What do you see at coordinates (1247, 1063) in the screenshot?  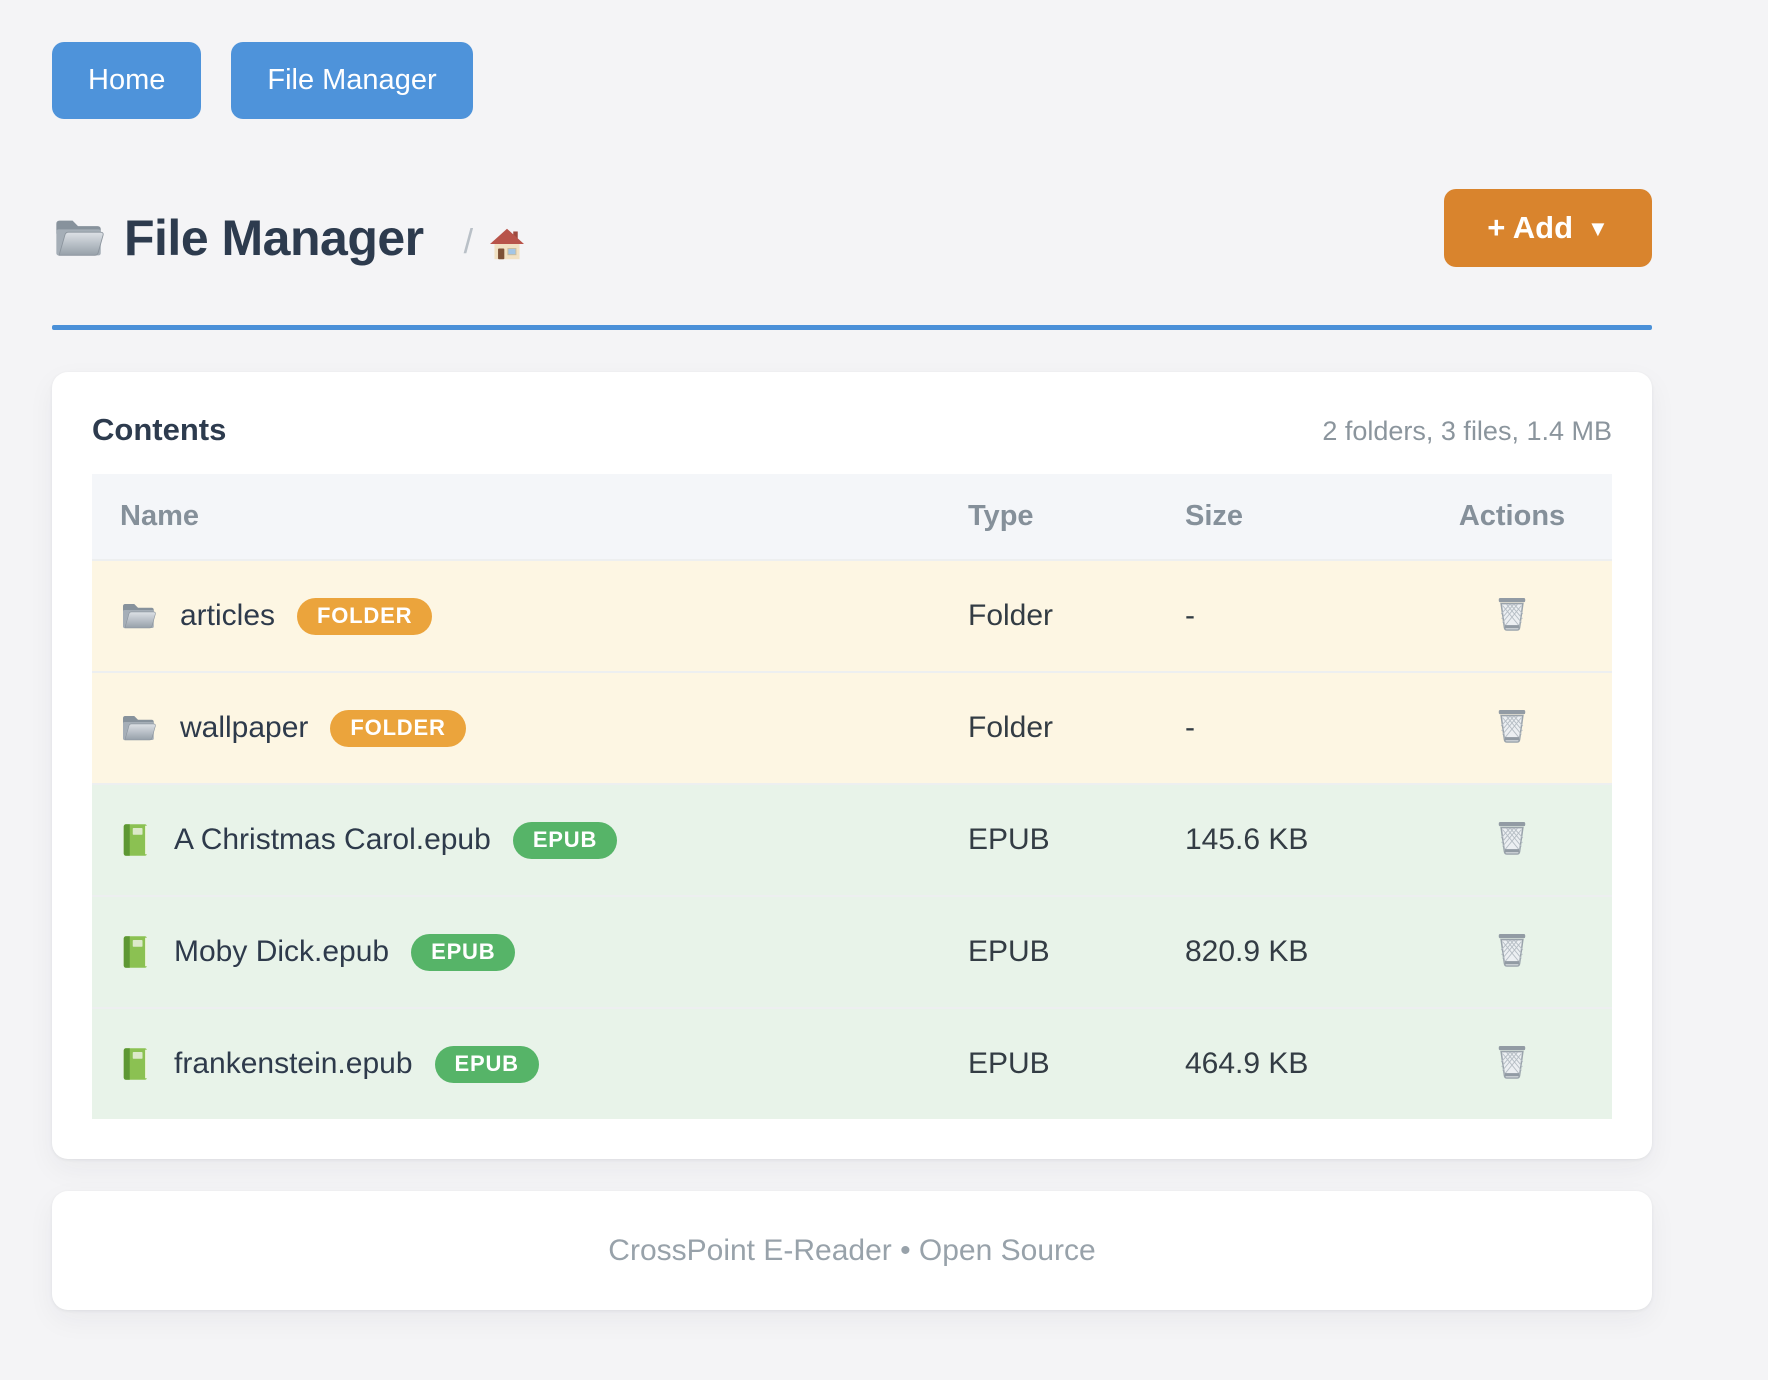 I see `size-cell: 464.9 KB` at bounding box center [1247, 1063].